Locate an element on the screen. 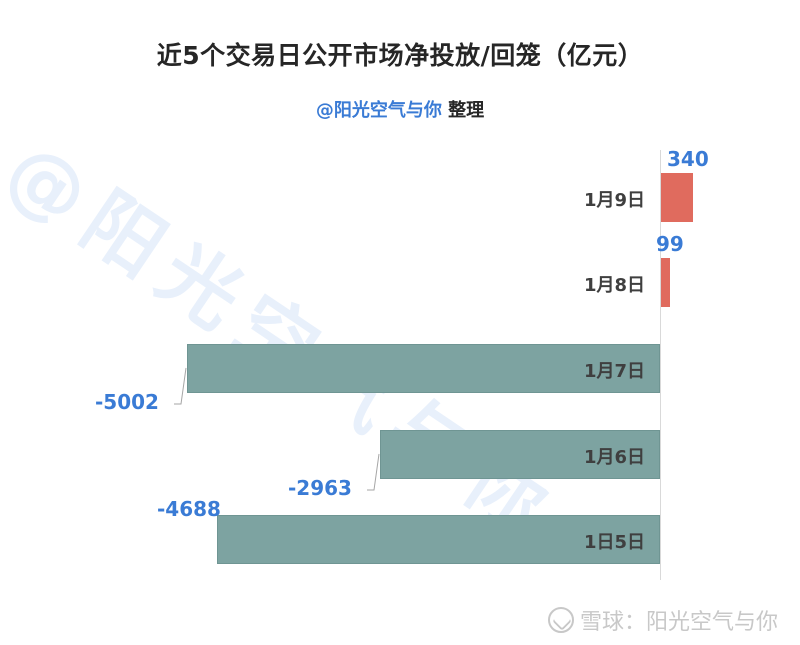 The image size is (800, 645). zero-axis-line is located at coordinates (660, 365).